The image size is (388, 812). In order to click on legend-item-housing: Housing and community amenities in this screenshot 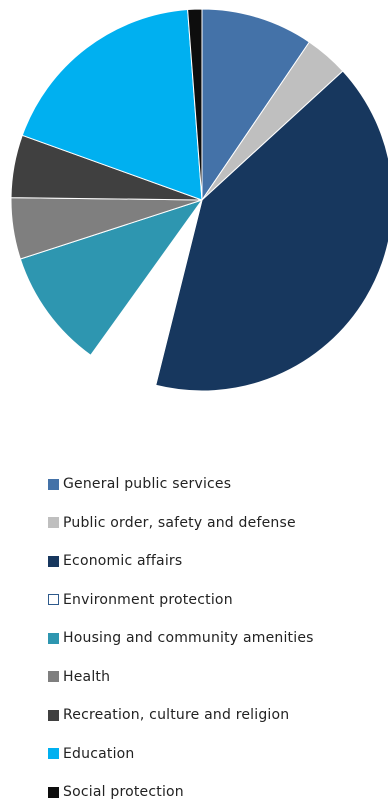, I will do `click(218, 638)`.